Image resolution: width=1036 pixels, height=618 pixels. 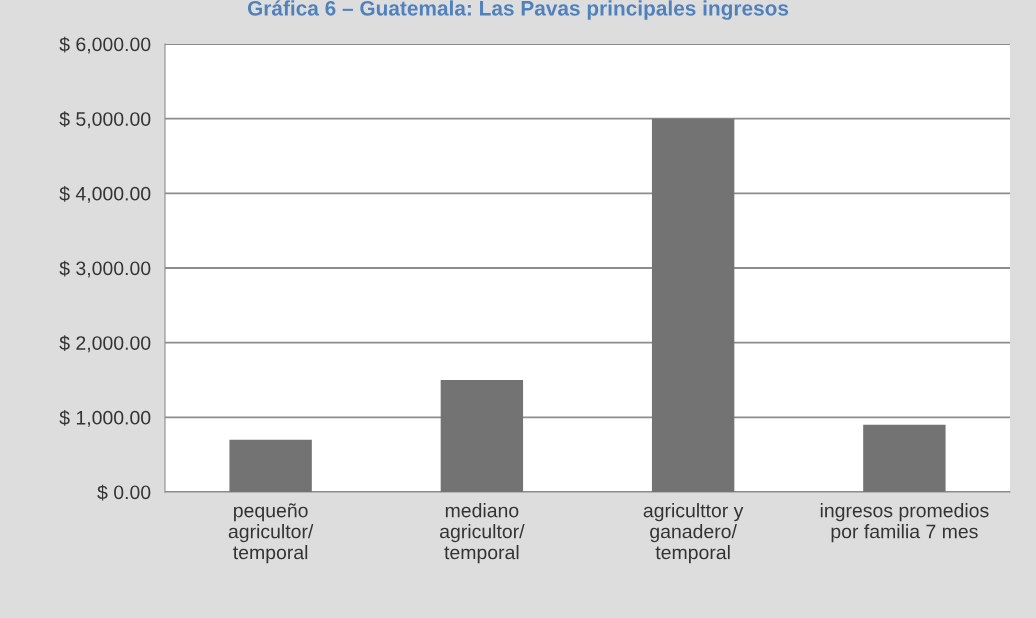 I want to click on y-tick-label: $ 4,000.00, so click(x=105, y=194).